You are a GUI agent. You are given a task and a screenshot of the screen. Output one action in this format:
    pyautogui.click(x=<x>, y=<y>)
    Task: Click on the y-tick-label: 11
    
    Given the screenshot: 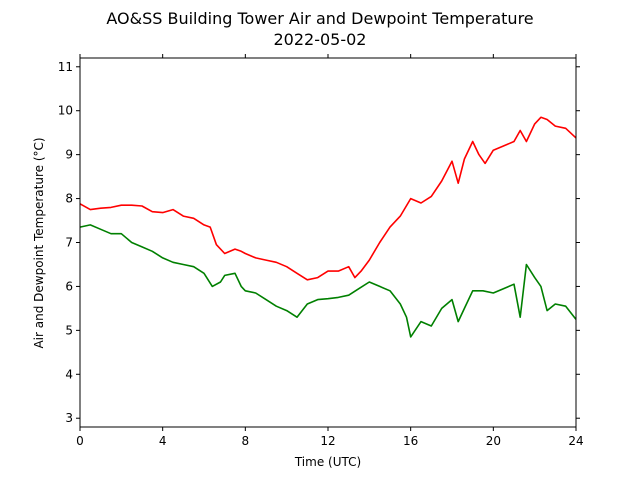 What is the action you would take?
    pyautogui.click(x=65, y=67)
    